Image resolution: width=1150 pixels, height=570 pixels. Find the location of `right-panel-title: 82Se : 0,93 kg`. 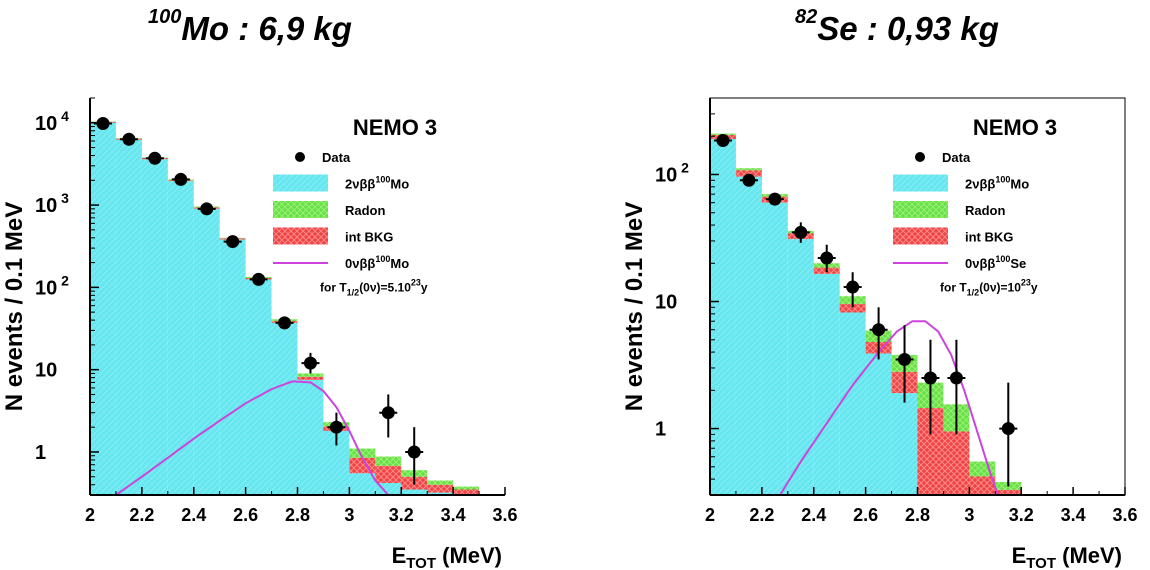

right-panel-title: 82Se : 0,93 kg is located at coordinates (897, 27).